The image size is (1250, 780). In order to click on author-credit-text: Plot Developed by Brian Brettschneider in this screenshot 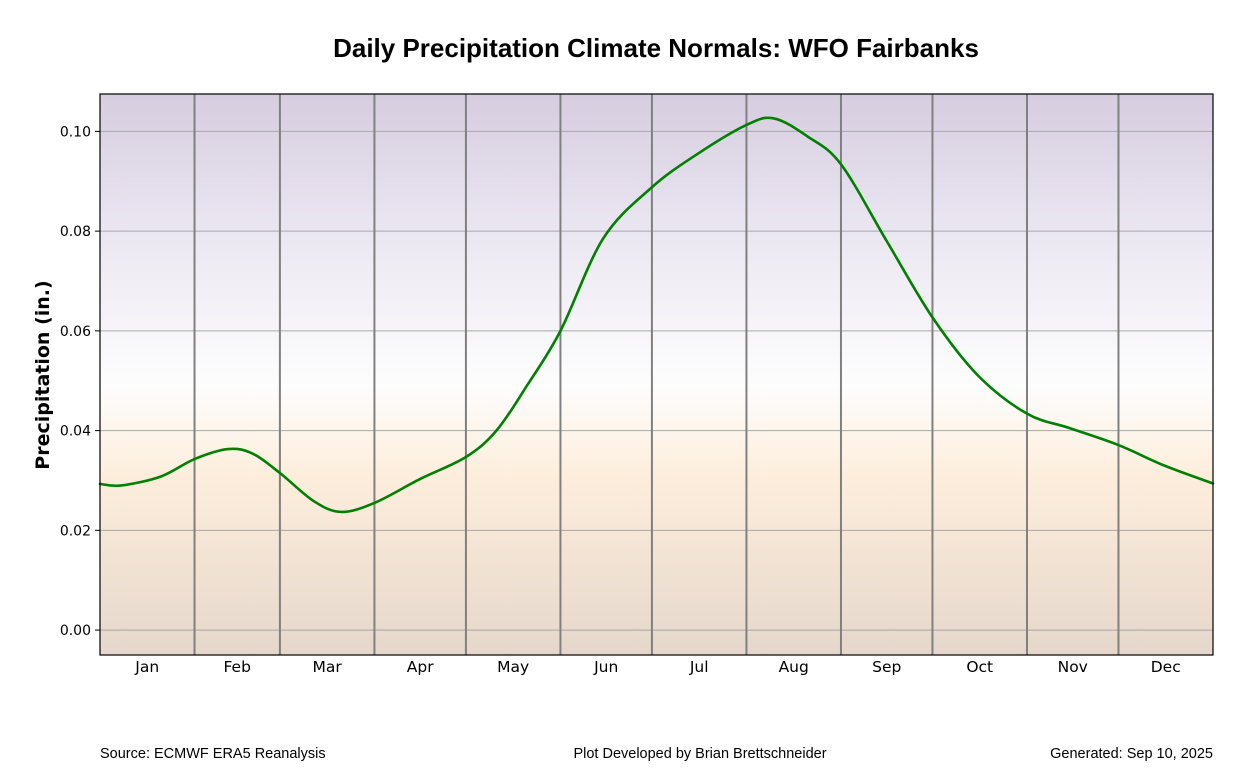, I will do `click(700, 754)`.